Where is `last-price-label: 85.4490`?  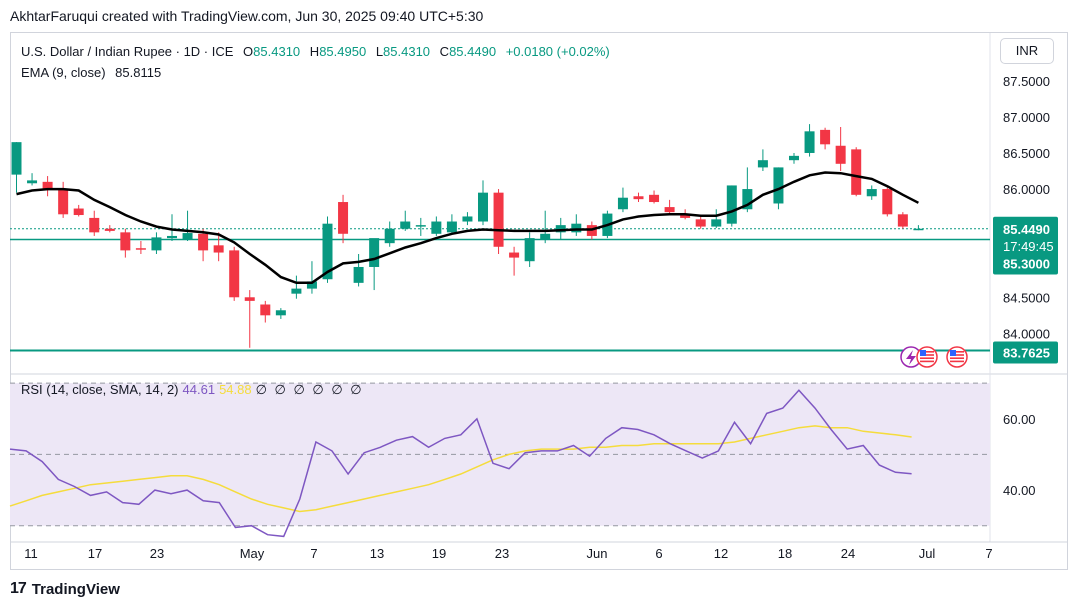
last-price-label: 85.4490 is located at coordinates (1026, 229).